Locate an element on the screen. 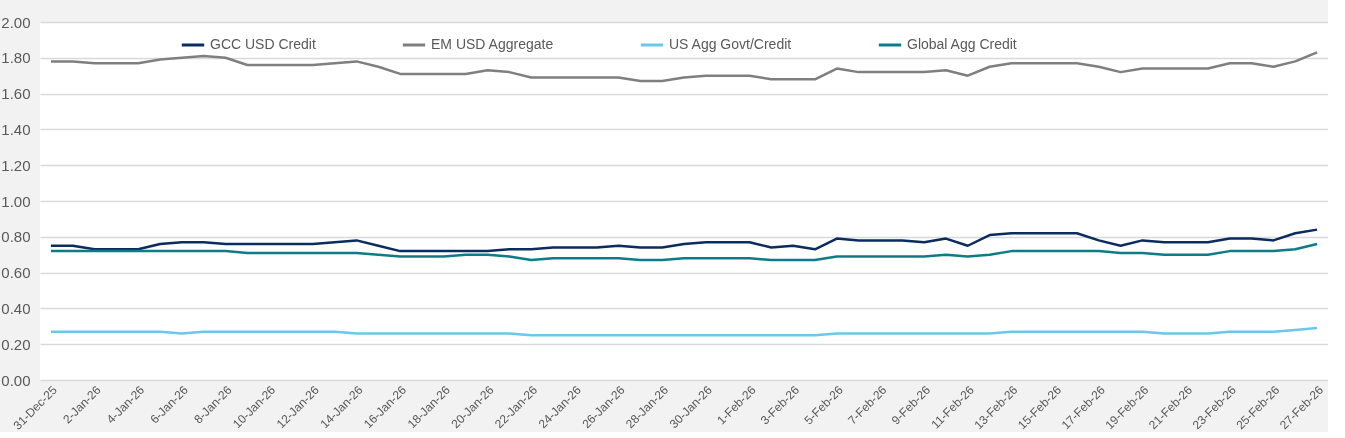 This screenshot has width=1345, height=438. y-tick-label: 1.60 is located at coordinates (16, 94).